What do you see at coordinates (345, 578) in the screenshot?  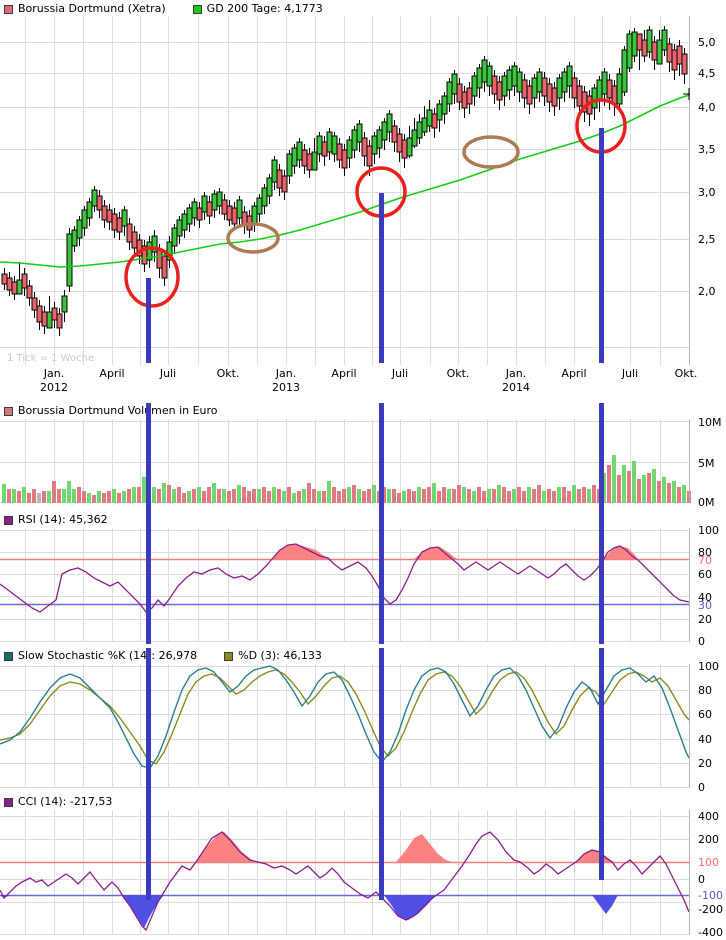 I see `rsi-line` at bounding box center [345, 578].